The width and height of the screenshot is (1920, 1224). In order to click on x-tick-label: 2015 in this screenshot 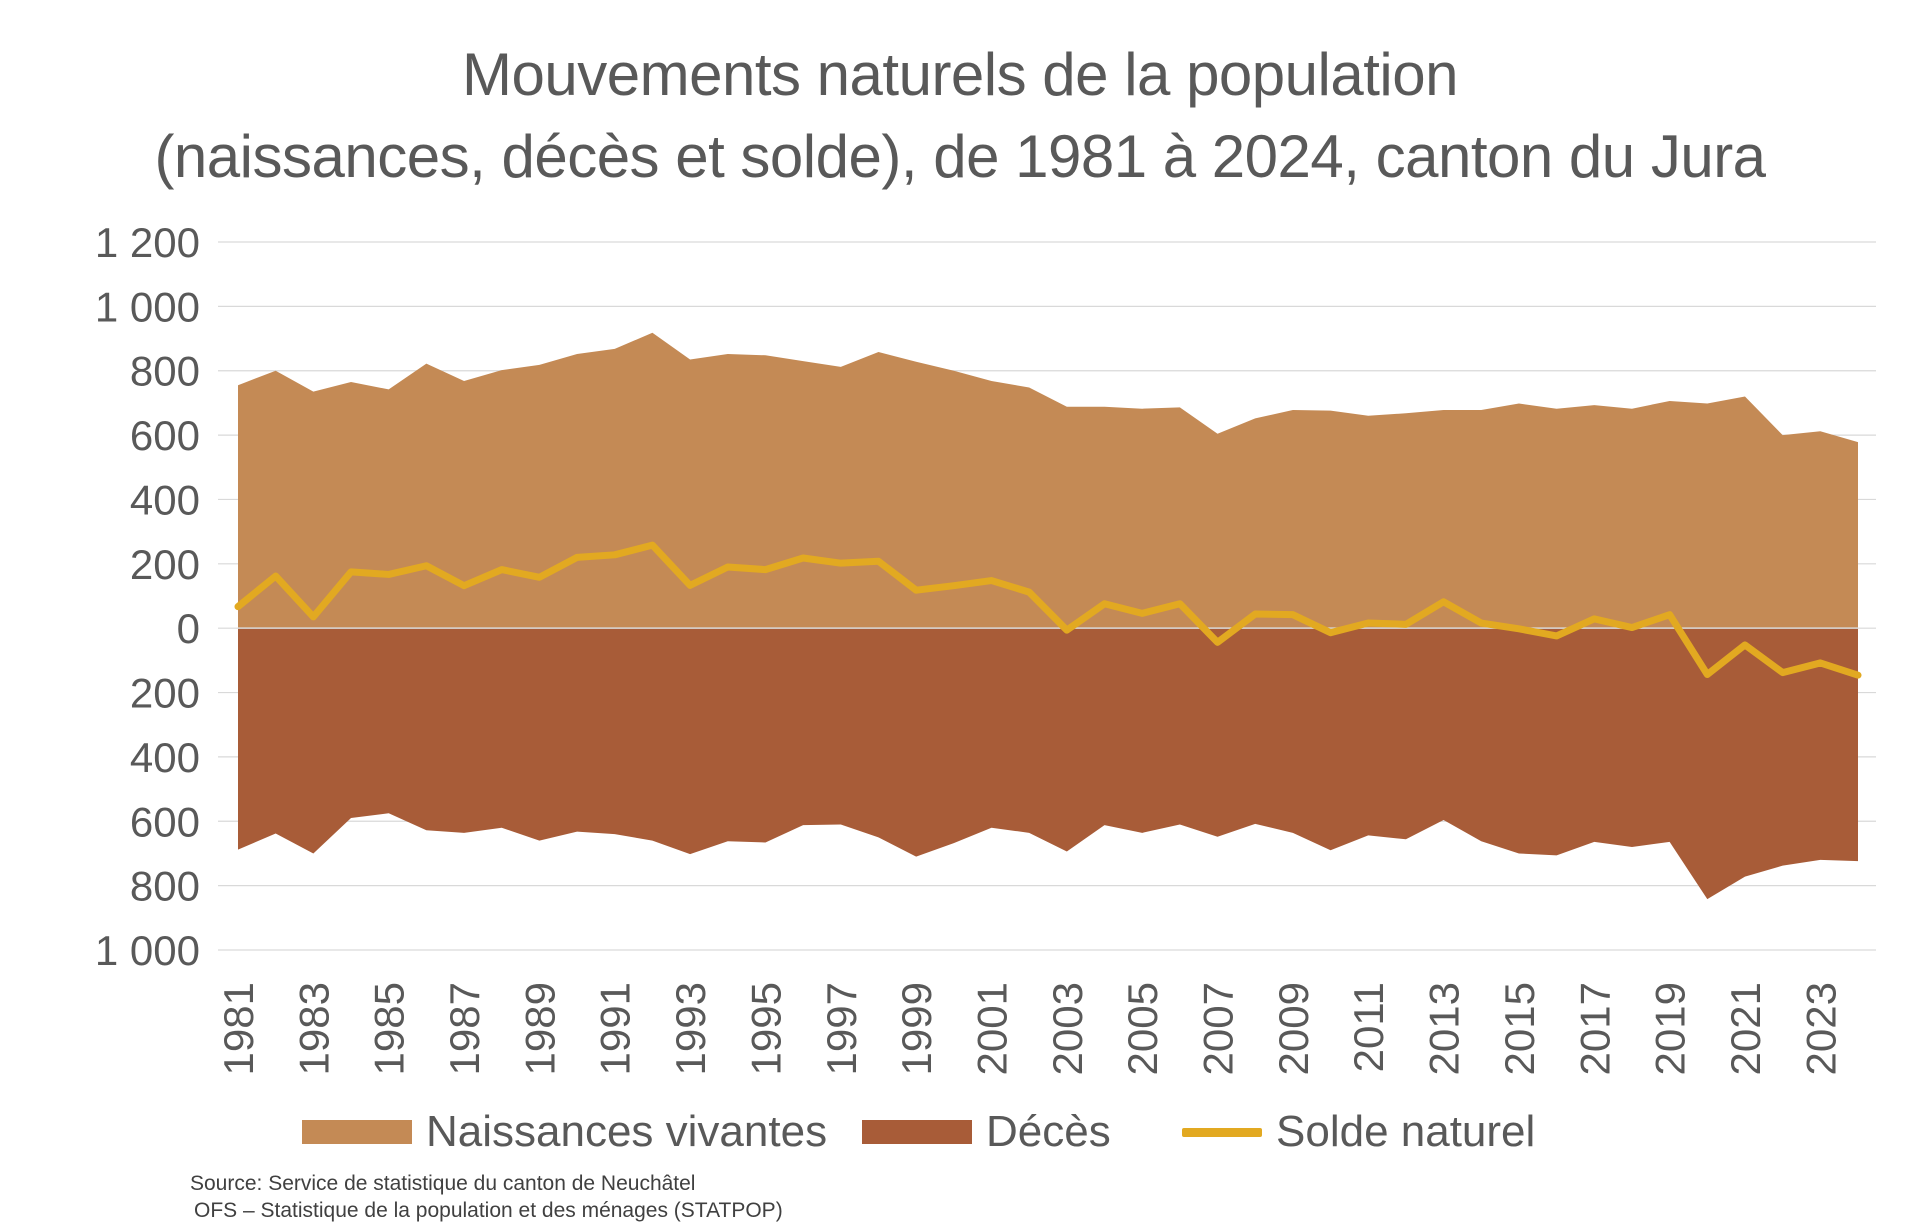, I will do `click(1519, 1028)`.